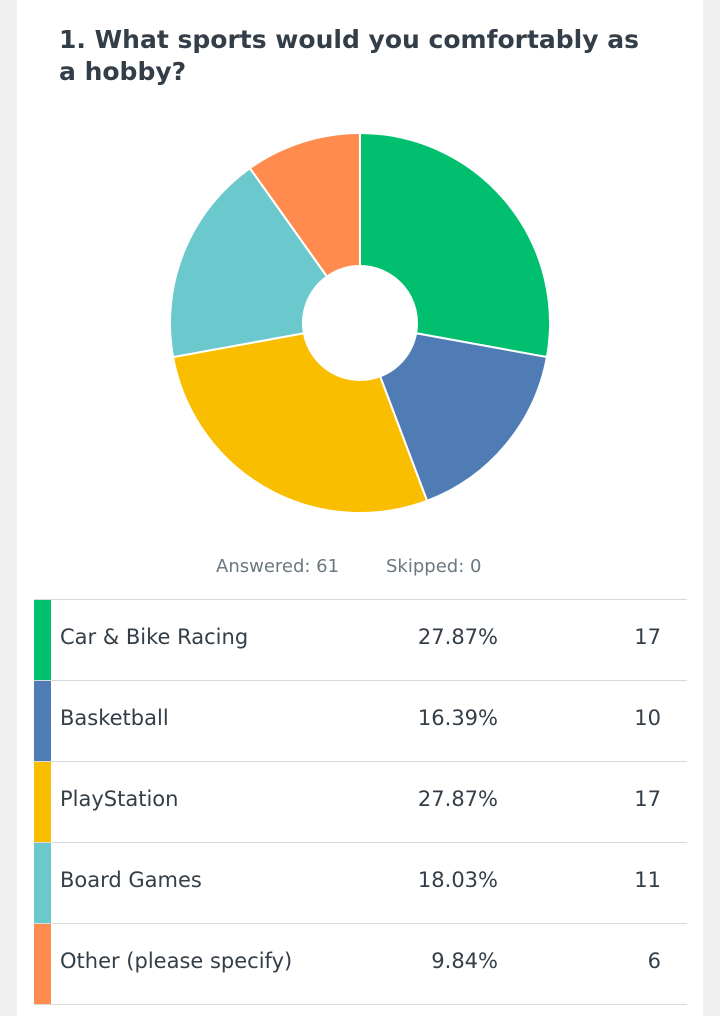 This screenshot has height=1016, width=720. I want to click on answer-percentage: 18.03%, so click(457, 880).